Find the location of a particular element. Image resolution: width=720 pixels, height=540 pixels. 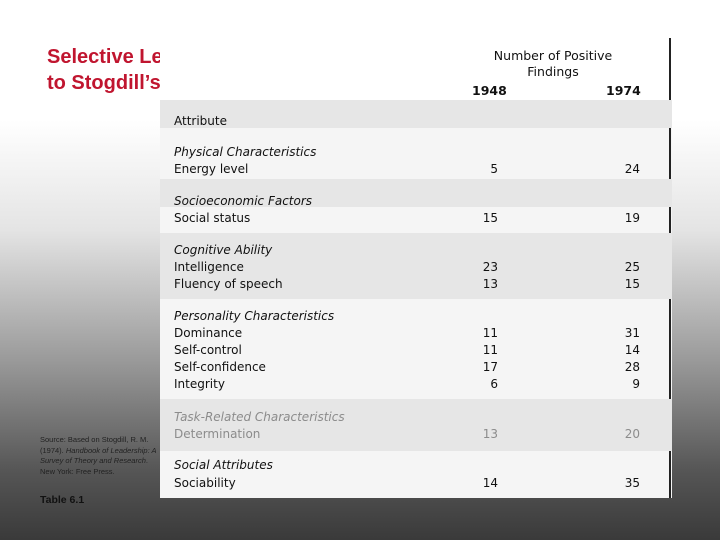

source-suffix: . New York: Free Press. is located at coordinates (94, 466).